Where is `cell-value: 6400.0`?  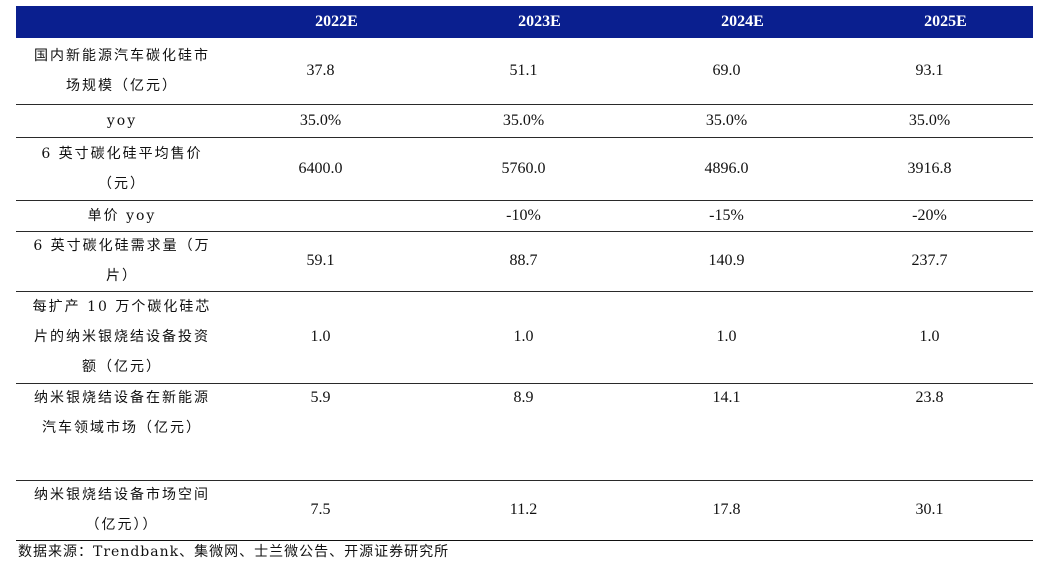 cell-value: 6400.0 is located at coordinates (320, 168).